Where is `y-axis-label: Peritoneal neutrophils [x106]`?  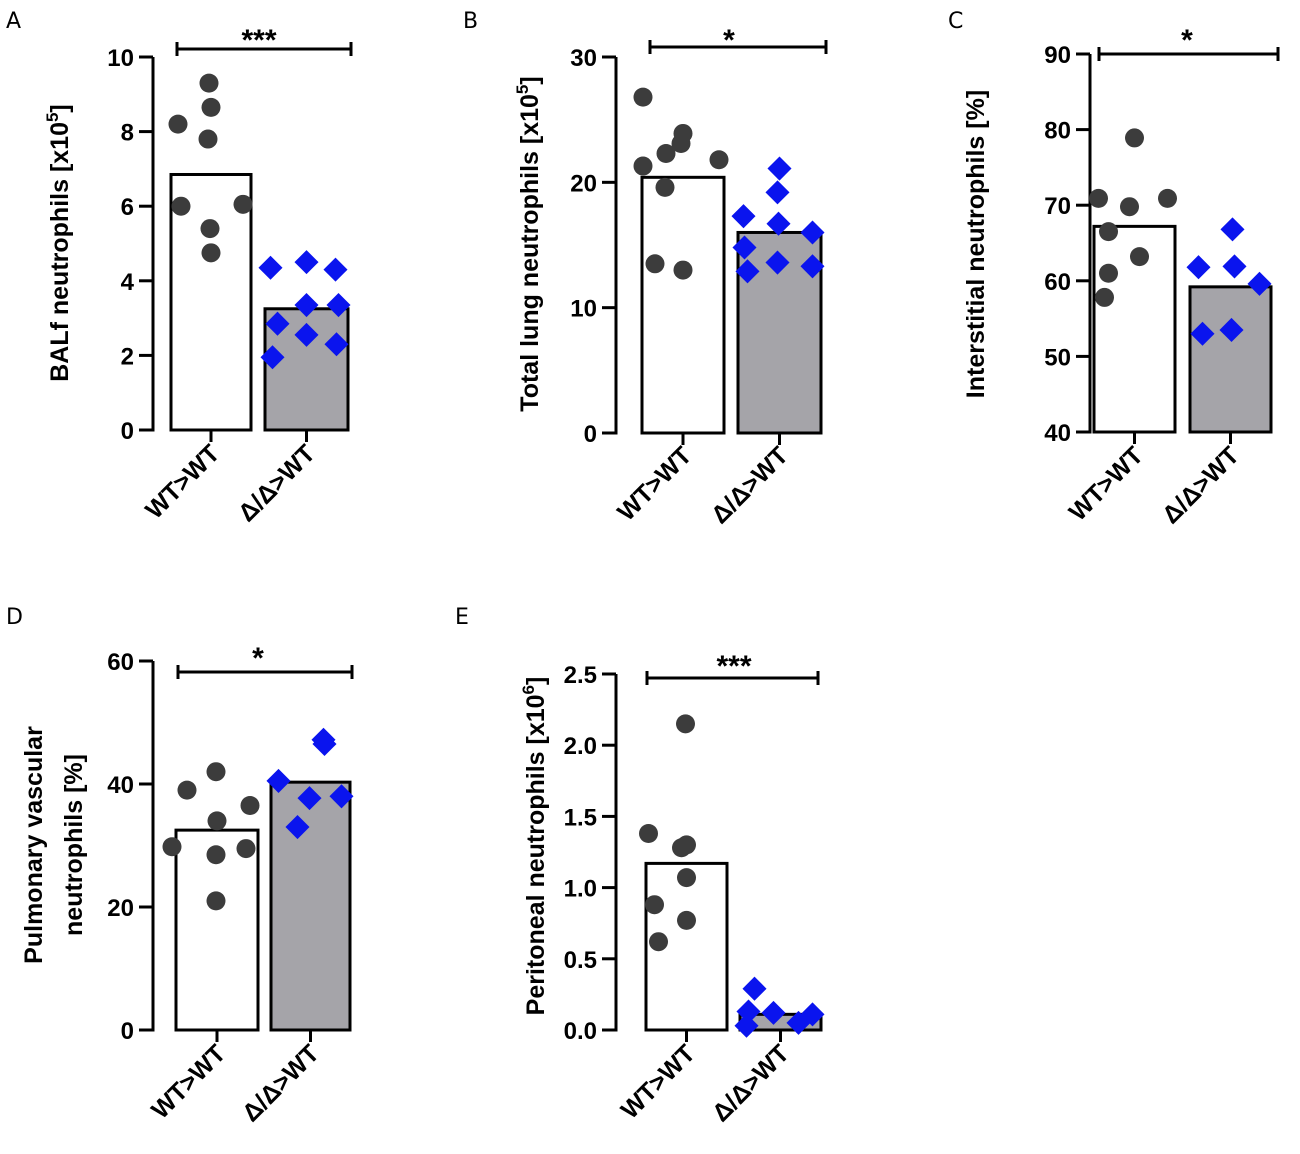
y-axis-label: Peritoneal neutrophils [x106] is located at coordinates (534, 846).